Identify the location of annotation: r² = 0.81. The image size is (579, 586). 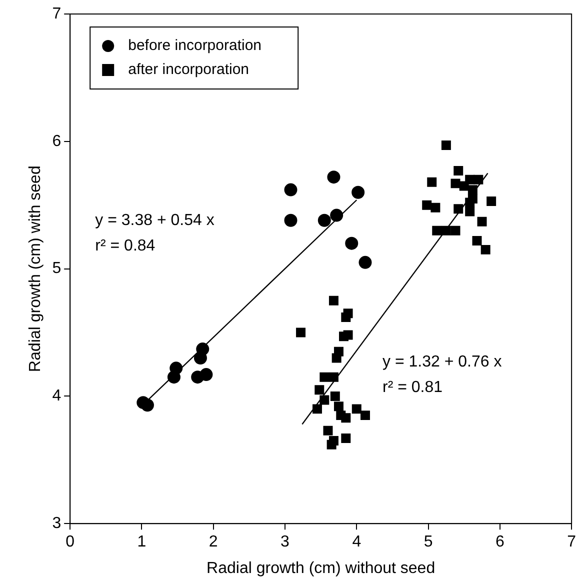
(412, 387).